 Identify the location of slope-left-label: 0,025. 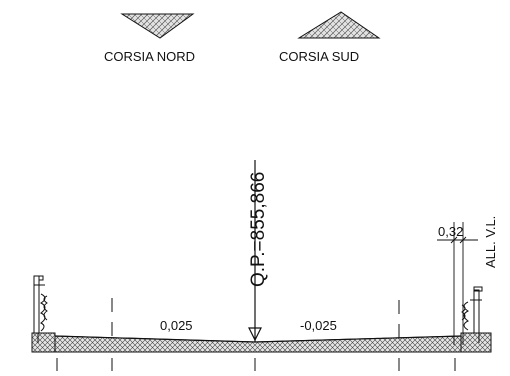
(176, 325).